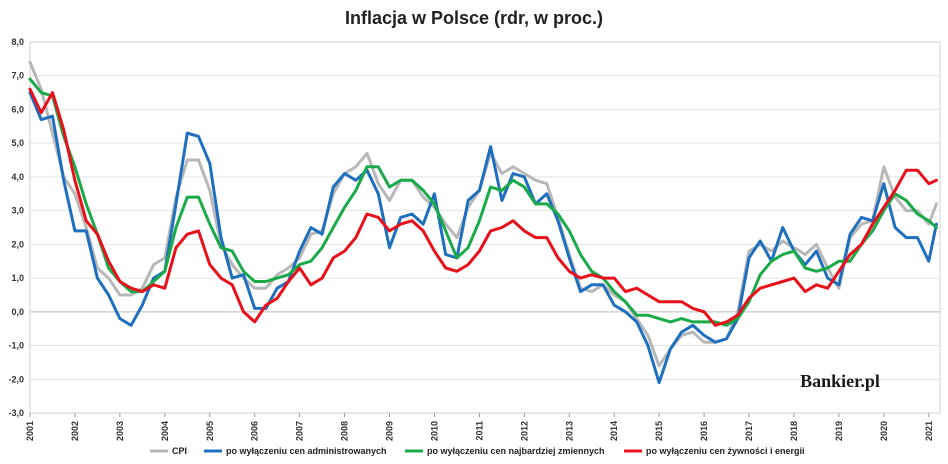 The height and width of the screenshot is (464, 948). I want to click on legend-label: po wyłączeniu cen najbardziej zmiennych, so click(516, 451).